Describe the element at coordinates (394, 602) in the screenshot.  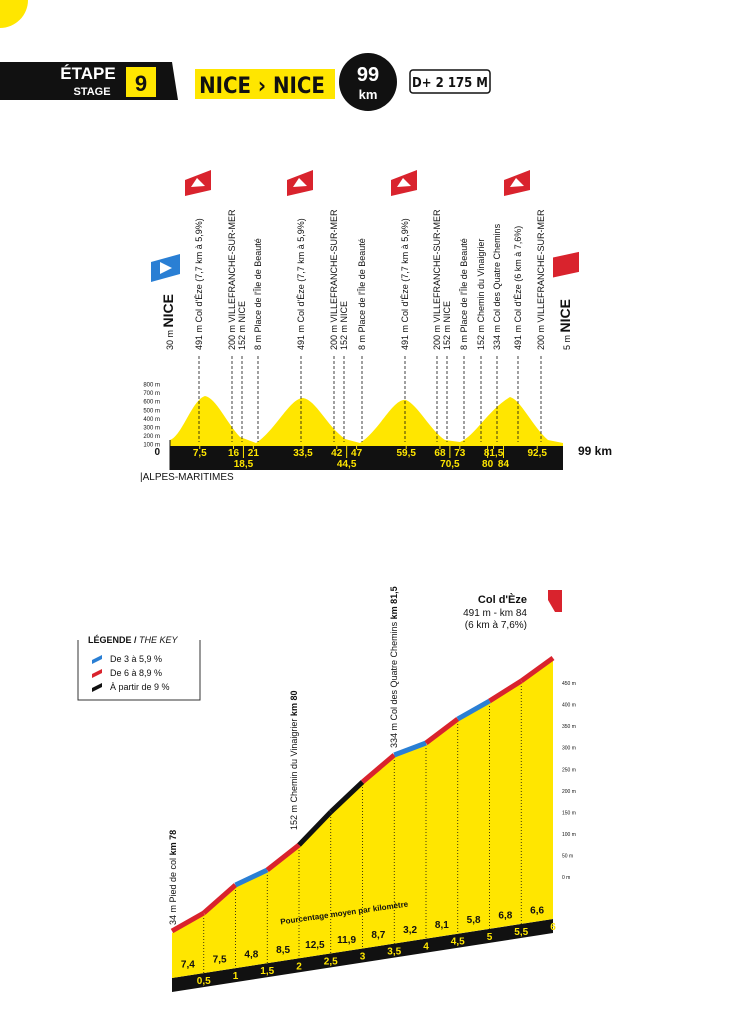
I see `point-km: km 81,5` at that location.